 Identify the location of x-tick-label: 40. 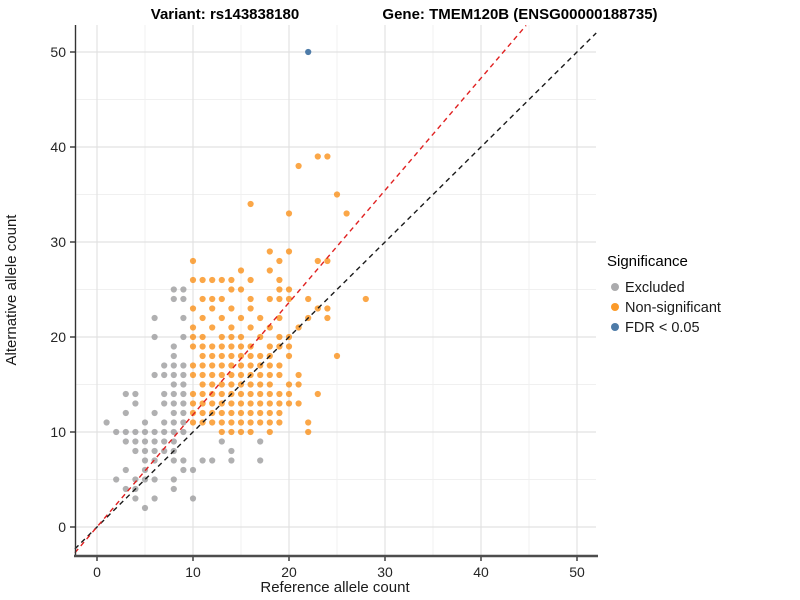
(481, 572).